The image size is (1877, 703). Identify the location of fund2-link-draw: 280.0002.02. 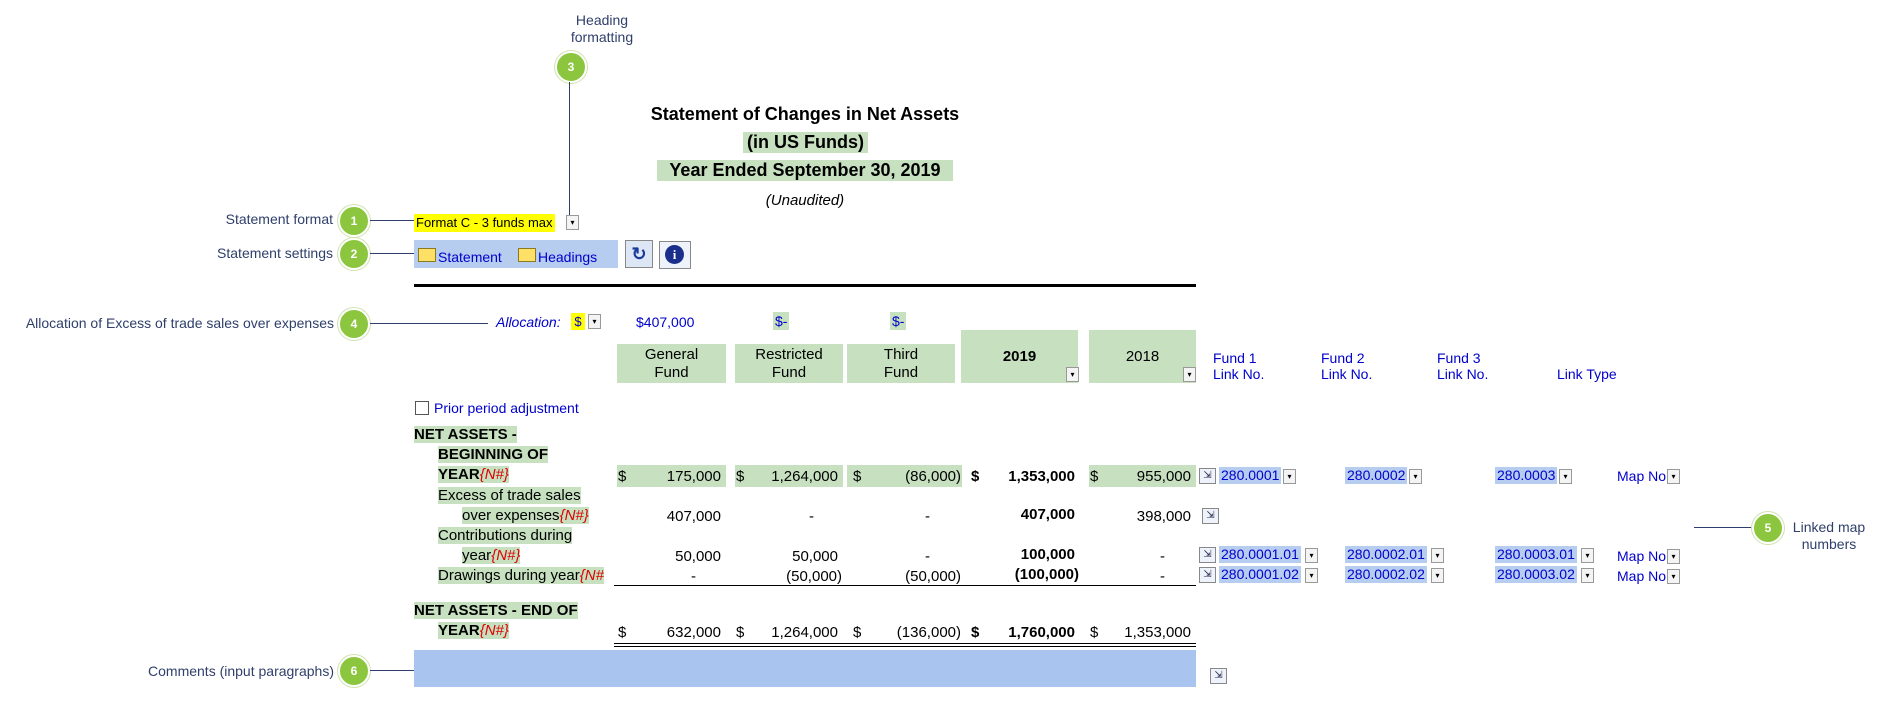
(1386, 574).